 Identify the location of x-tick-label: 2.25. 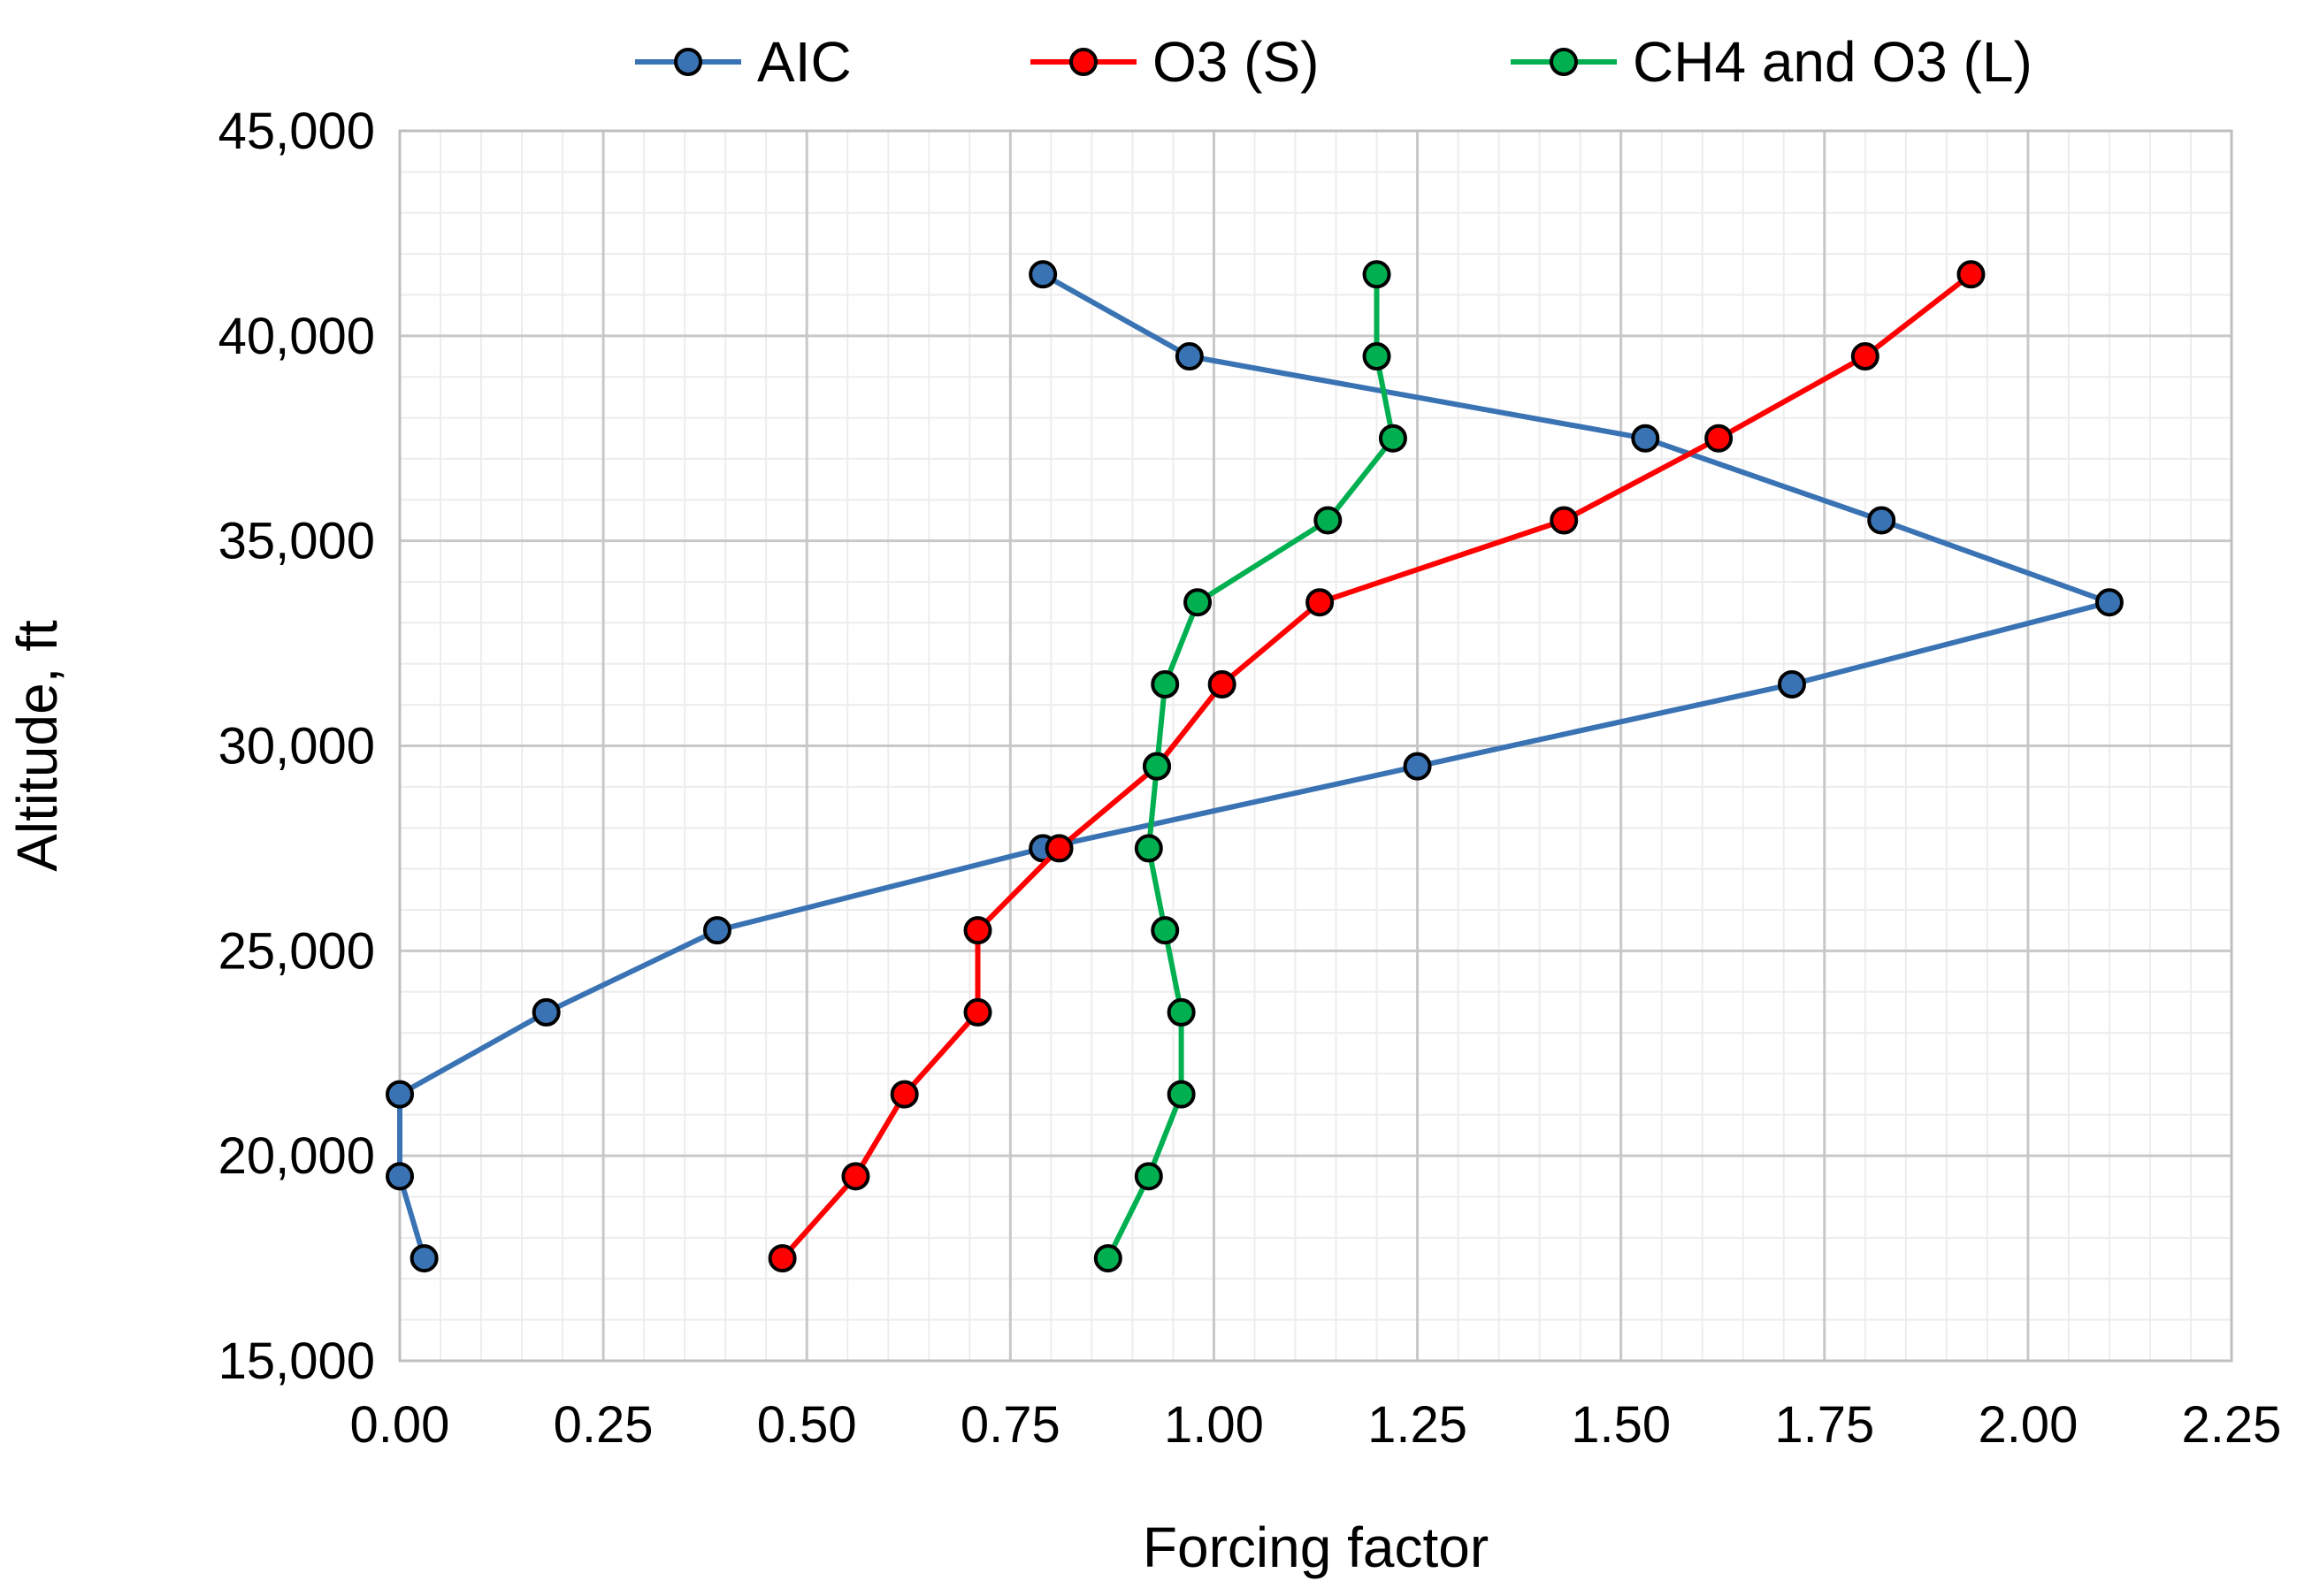
(2232, 1425).